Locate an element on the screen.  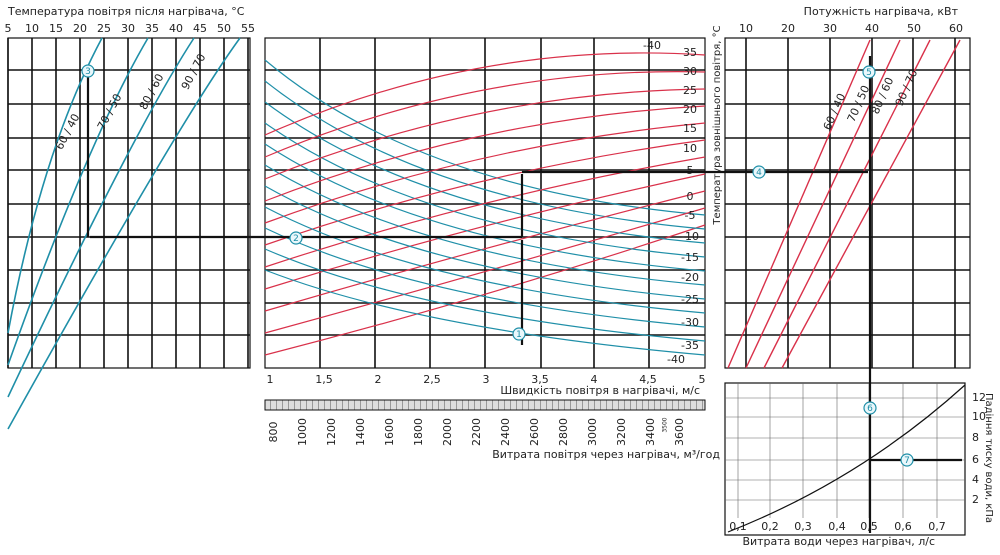
x-tick-label: 35 is located at coordinates (152, 28).